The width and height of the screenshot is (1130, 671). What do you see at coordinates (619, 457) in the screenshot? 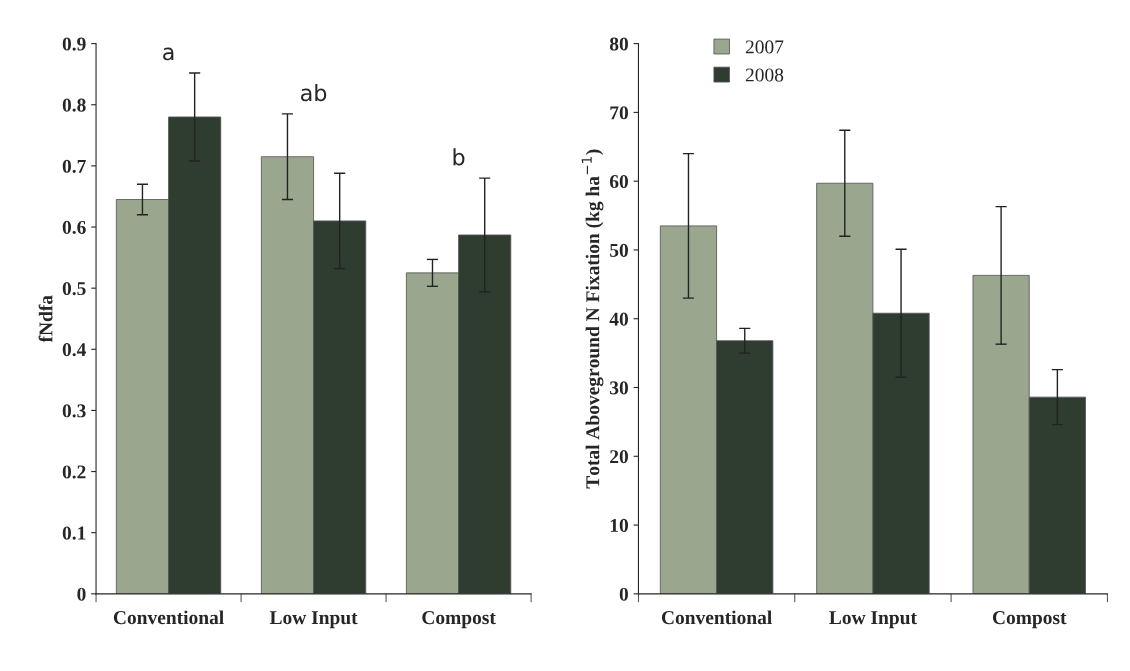
I see `y-tick-label: 20` at bounding box center [619, 457].